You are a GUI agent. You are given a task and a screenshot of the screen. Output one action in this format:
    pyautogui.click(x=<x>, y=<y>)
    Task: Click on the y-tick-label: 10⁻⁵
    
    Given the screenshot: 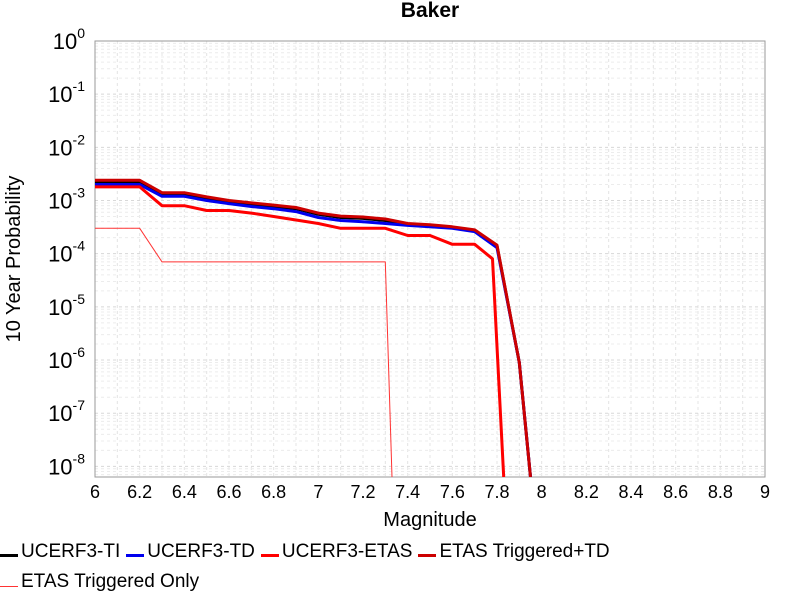 What is the action you would take?
    pyautogui.click(x=66, y=305)
    